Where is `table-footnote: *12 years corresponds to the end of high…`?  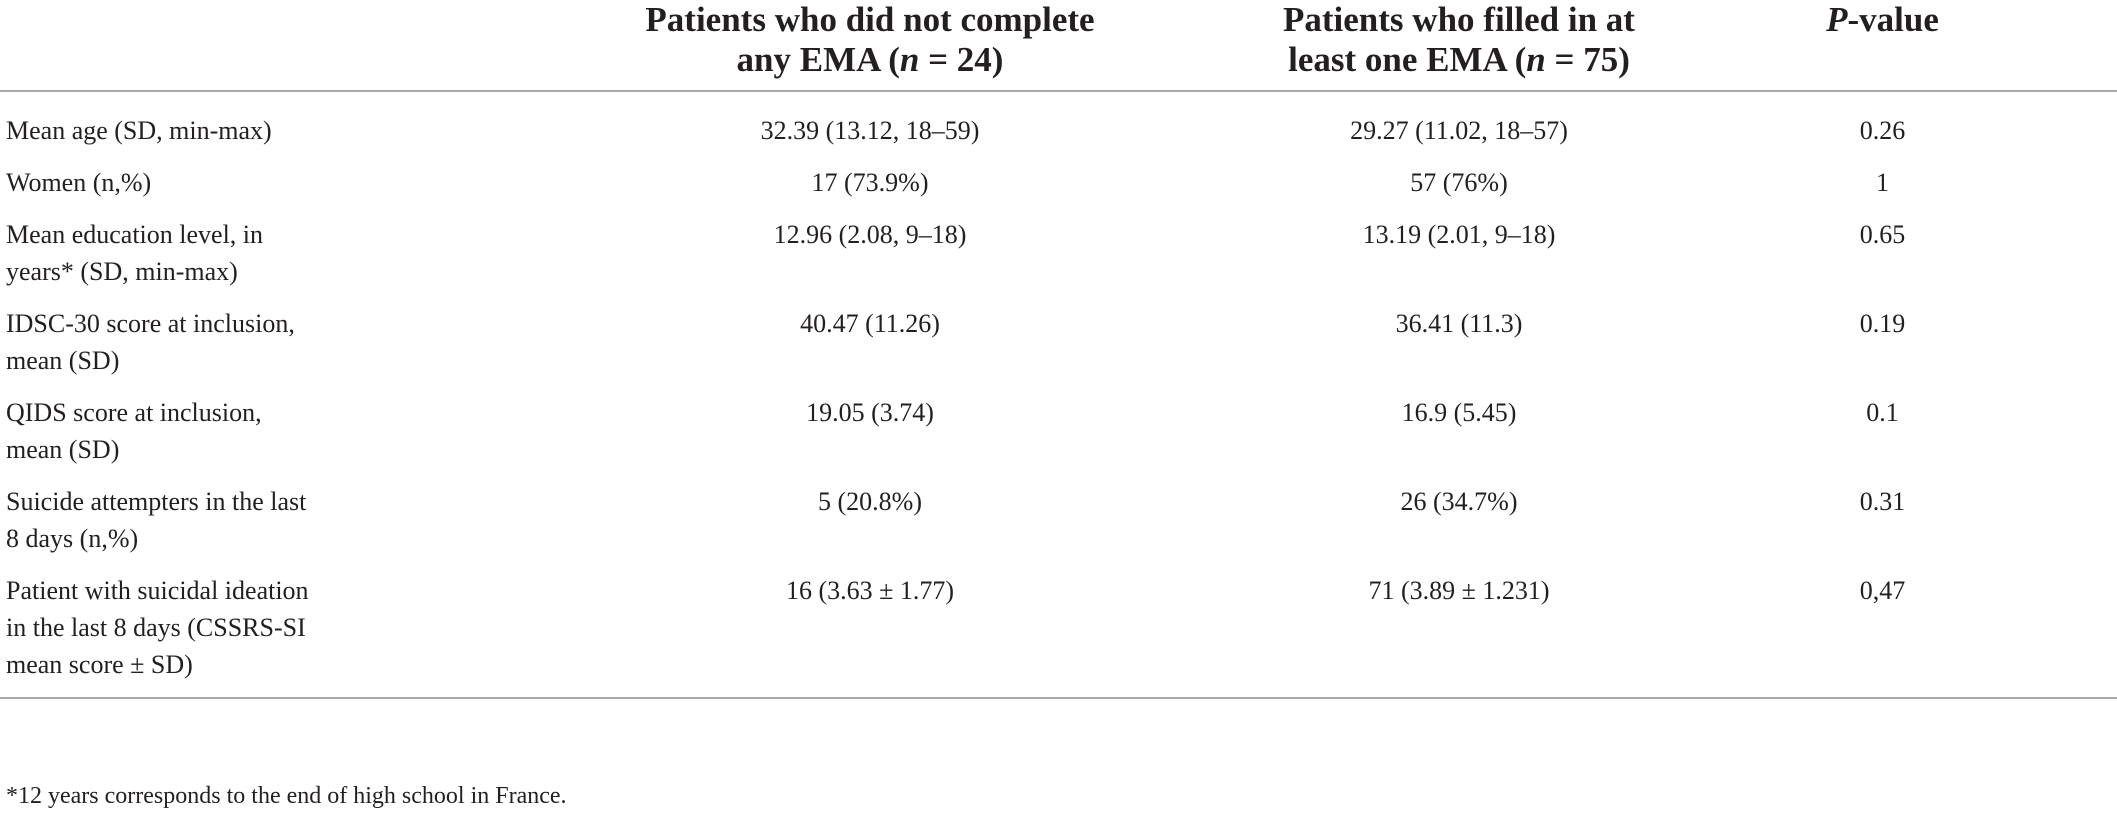 table-footnote: *12 years corresponds to the end of high… is located at coordinates (286, 796).